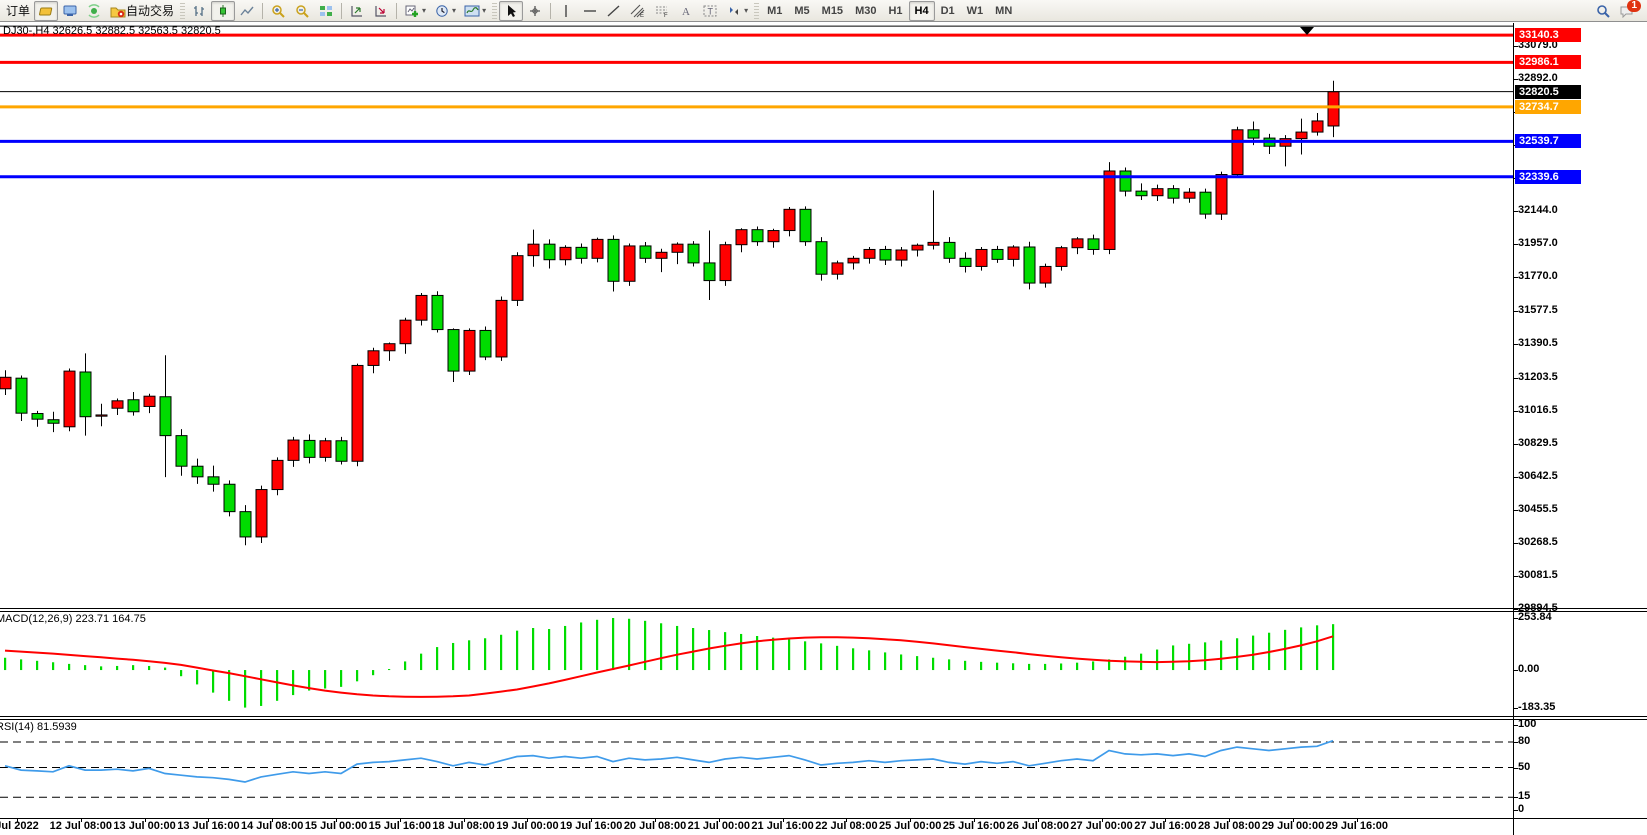 The width and height of the screenshot is (1647, 835). What do you see at coordinates (775, 10) in the screenshot?
I see `timeframe-button-m1: M1` at bounding box center [775, 10].